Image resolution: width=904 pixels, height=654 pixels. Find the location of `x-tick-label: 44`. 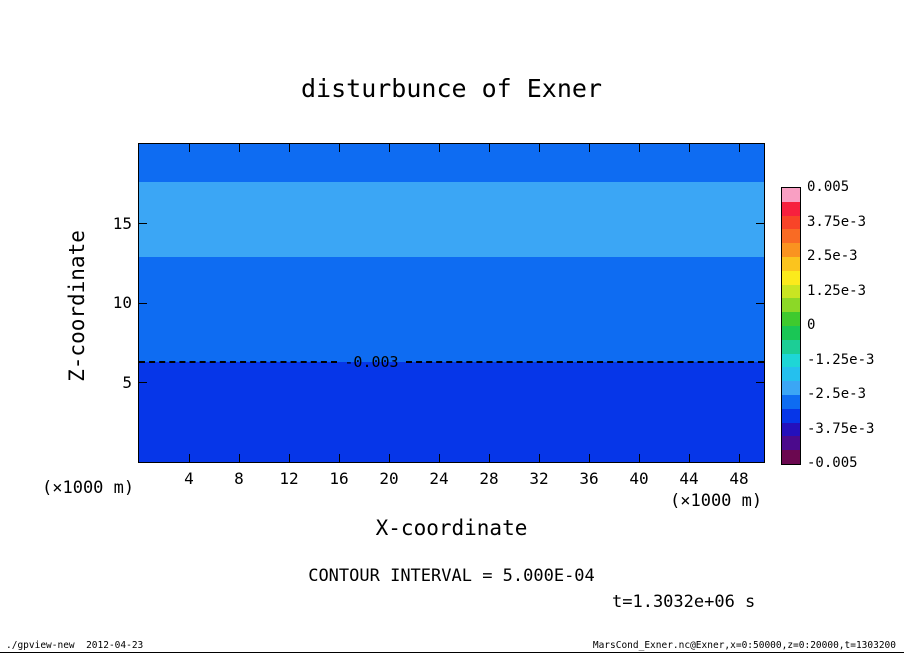

x-tick-label: 44 is located at coordinates (689, 478).